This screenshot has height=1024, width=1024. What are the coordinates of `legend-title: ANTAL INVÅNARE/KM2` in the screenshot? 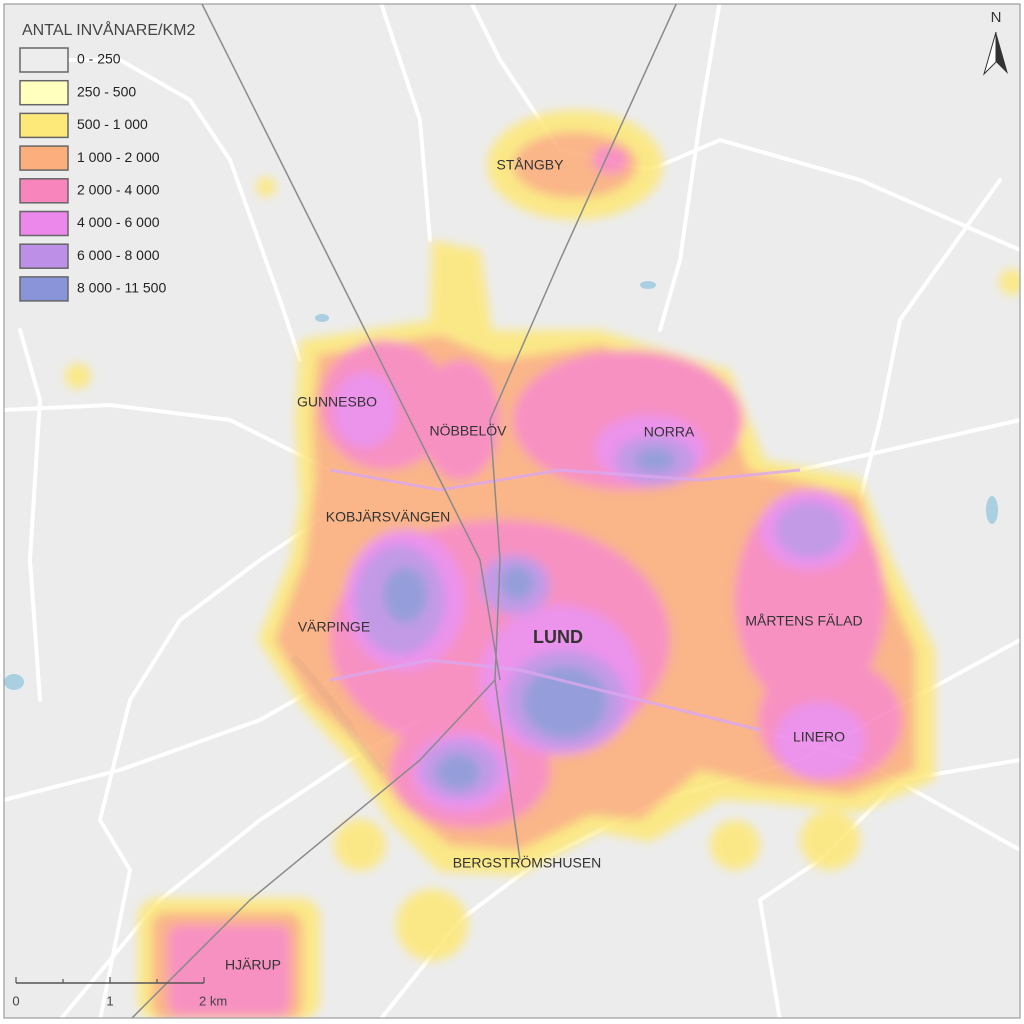 It's located at (108, 29).